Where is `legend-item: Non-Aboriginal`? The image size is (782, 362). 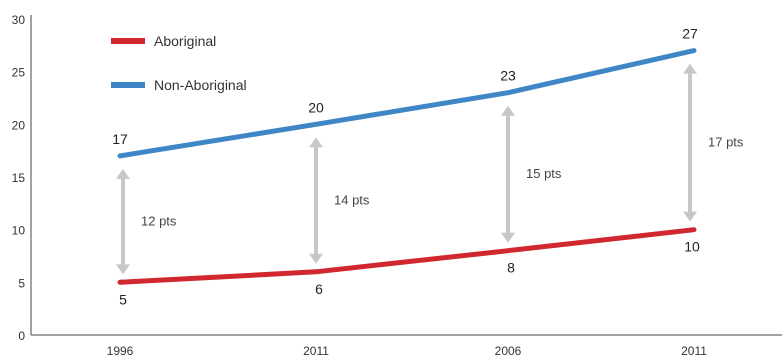 legend-item: Non-Aboriginal is located at coordinates (179, 85).